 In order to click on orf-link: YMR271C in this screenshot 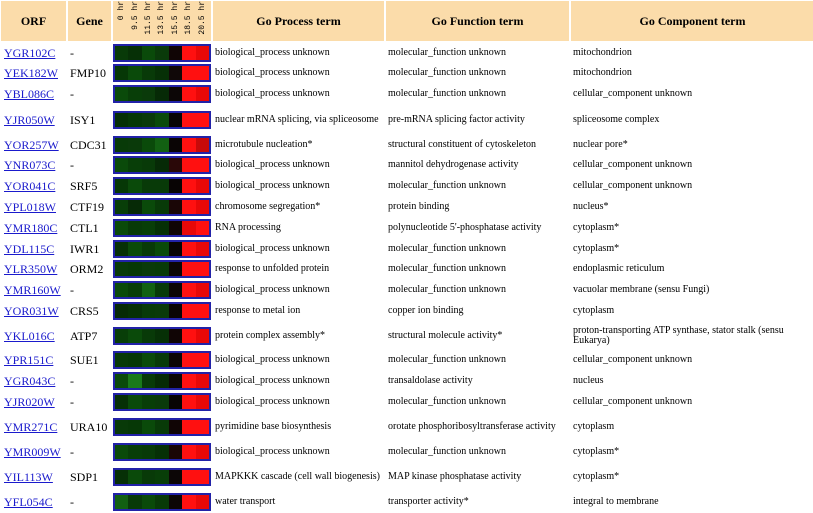, I will do `click(31, 426)`.